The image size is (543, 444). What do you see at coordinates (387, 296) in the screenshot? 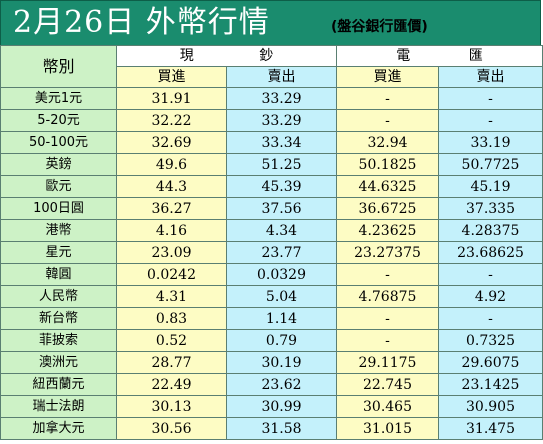
I see `telegraphic-buy-cell: 4.76875` at bounding box center [387, 296].